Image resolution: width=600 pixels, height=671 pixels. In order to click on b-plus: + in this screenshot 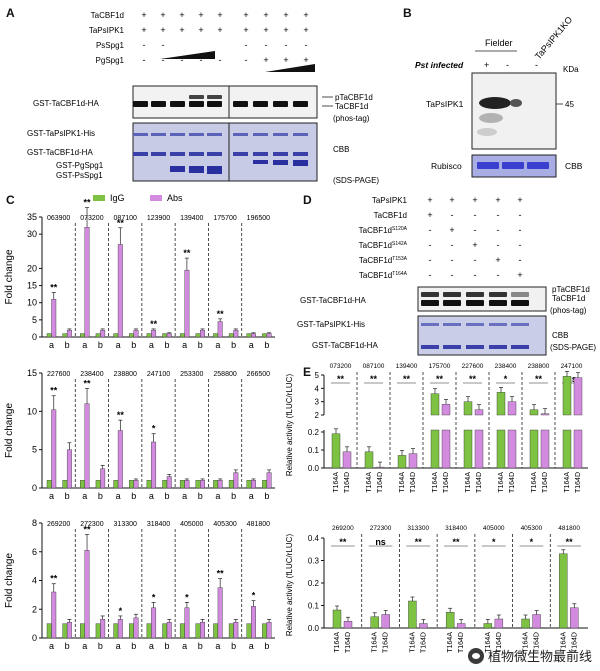, I will do `click(486, 65)`.